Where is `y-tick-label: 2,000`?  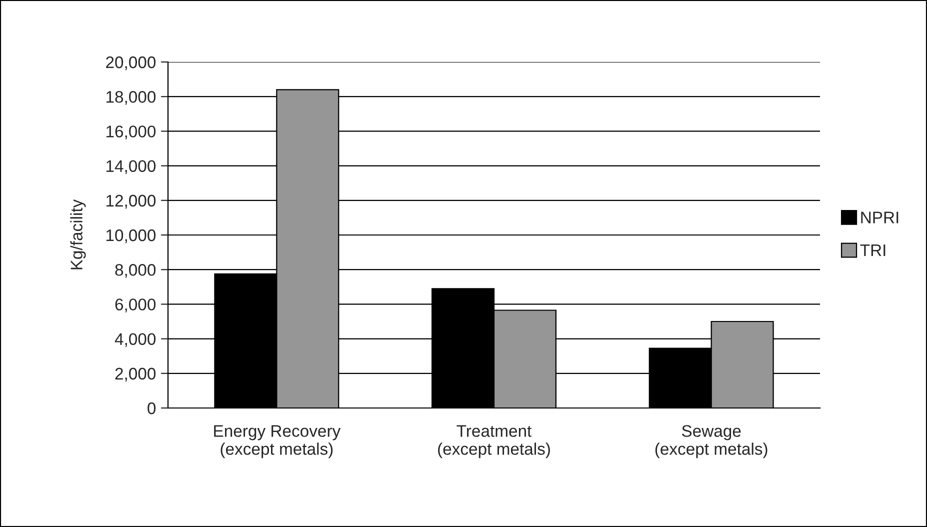 y-tick-label: 2,000 is located at coordinates (135, 375).